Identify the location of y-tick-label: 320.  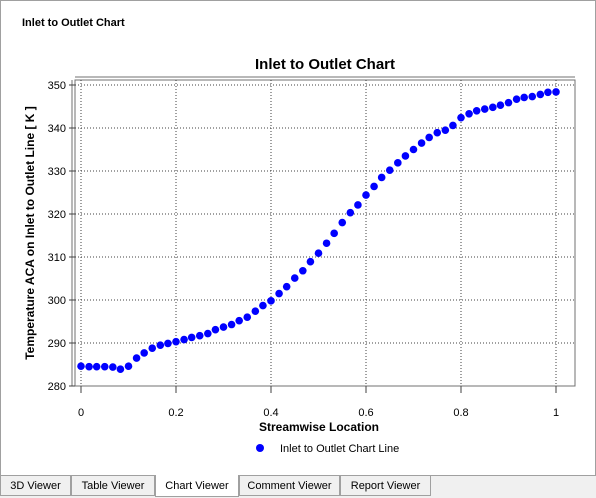
(57, 215).